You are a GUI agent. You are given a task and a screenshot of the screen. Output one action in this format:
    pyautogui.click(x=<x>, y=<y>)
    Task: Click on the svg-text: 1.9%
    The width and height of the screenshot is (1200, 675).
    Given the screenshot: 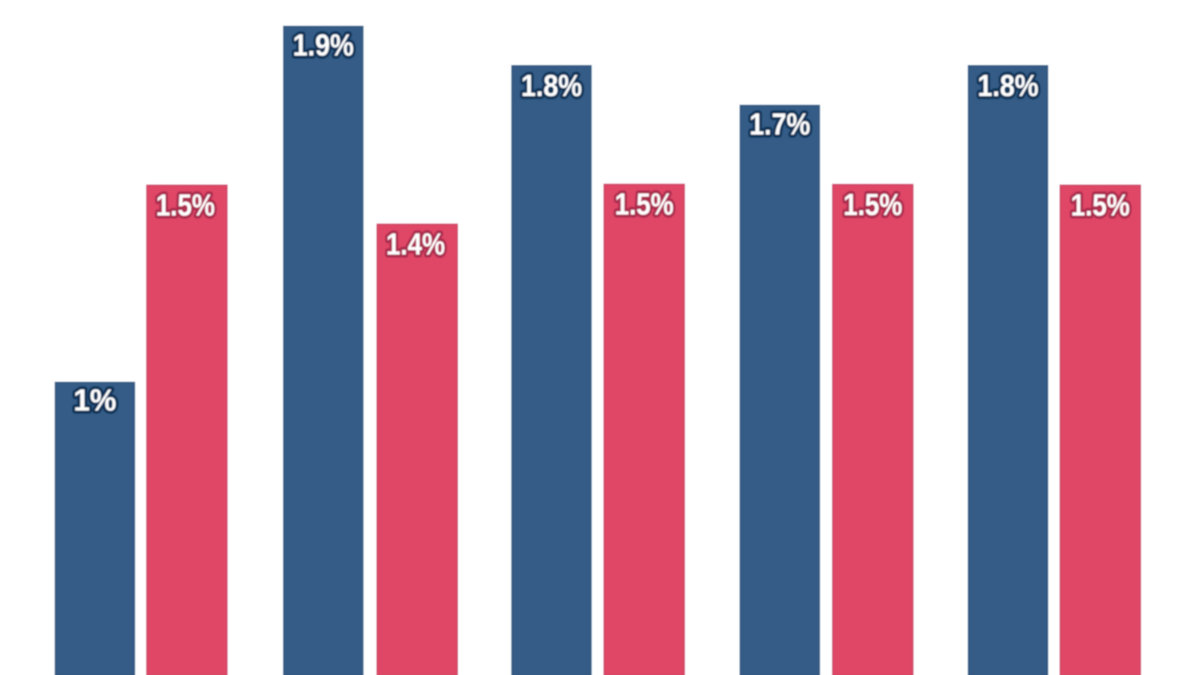 What is the action you would take?
    pyautogui.click(x=323, y=45)
    